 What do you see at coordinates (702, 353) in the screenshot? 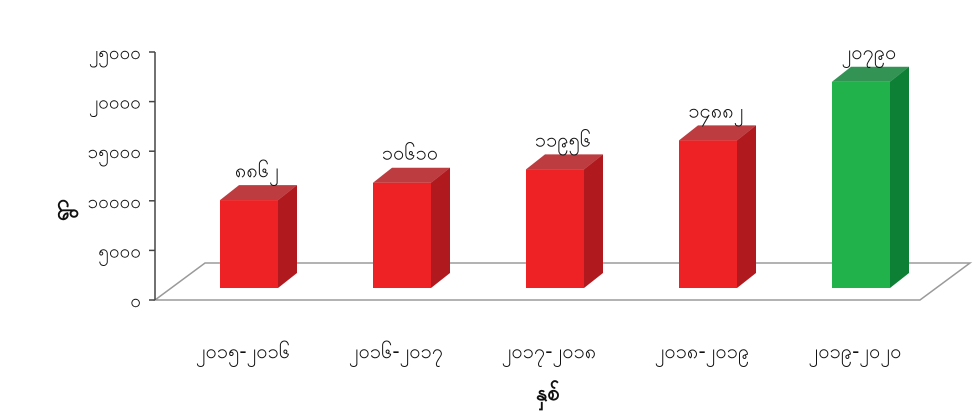
I see `x-tick-label: ၂၀၁၈-၂၀၁၉` at bounding box center [702, 353].